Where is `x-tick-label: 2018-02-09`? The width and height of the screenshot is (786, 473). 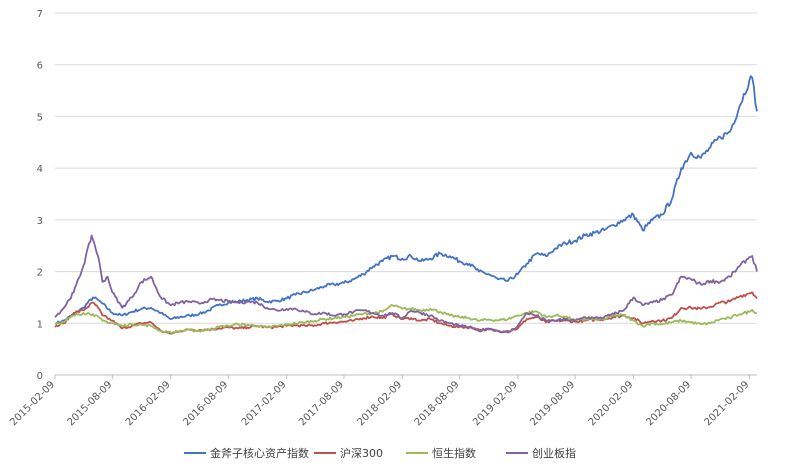 x-tick-label: 2018-02-09 is located at coordinates (379, 403).